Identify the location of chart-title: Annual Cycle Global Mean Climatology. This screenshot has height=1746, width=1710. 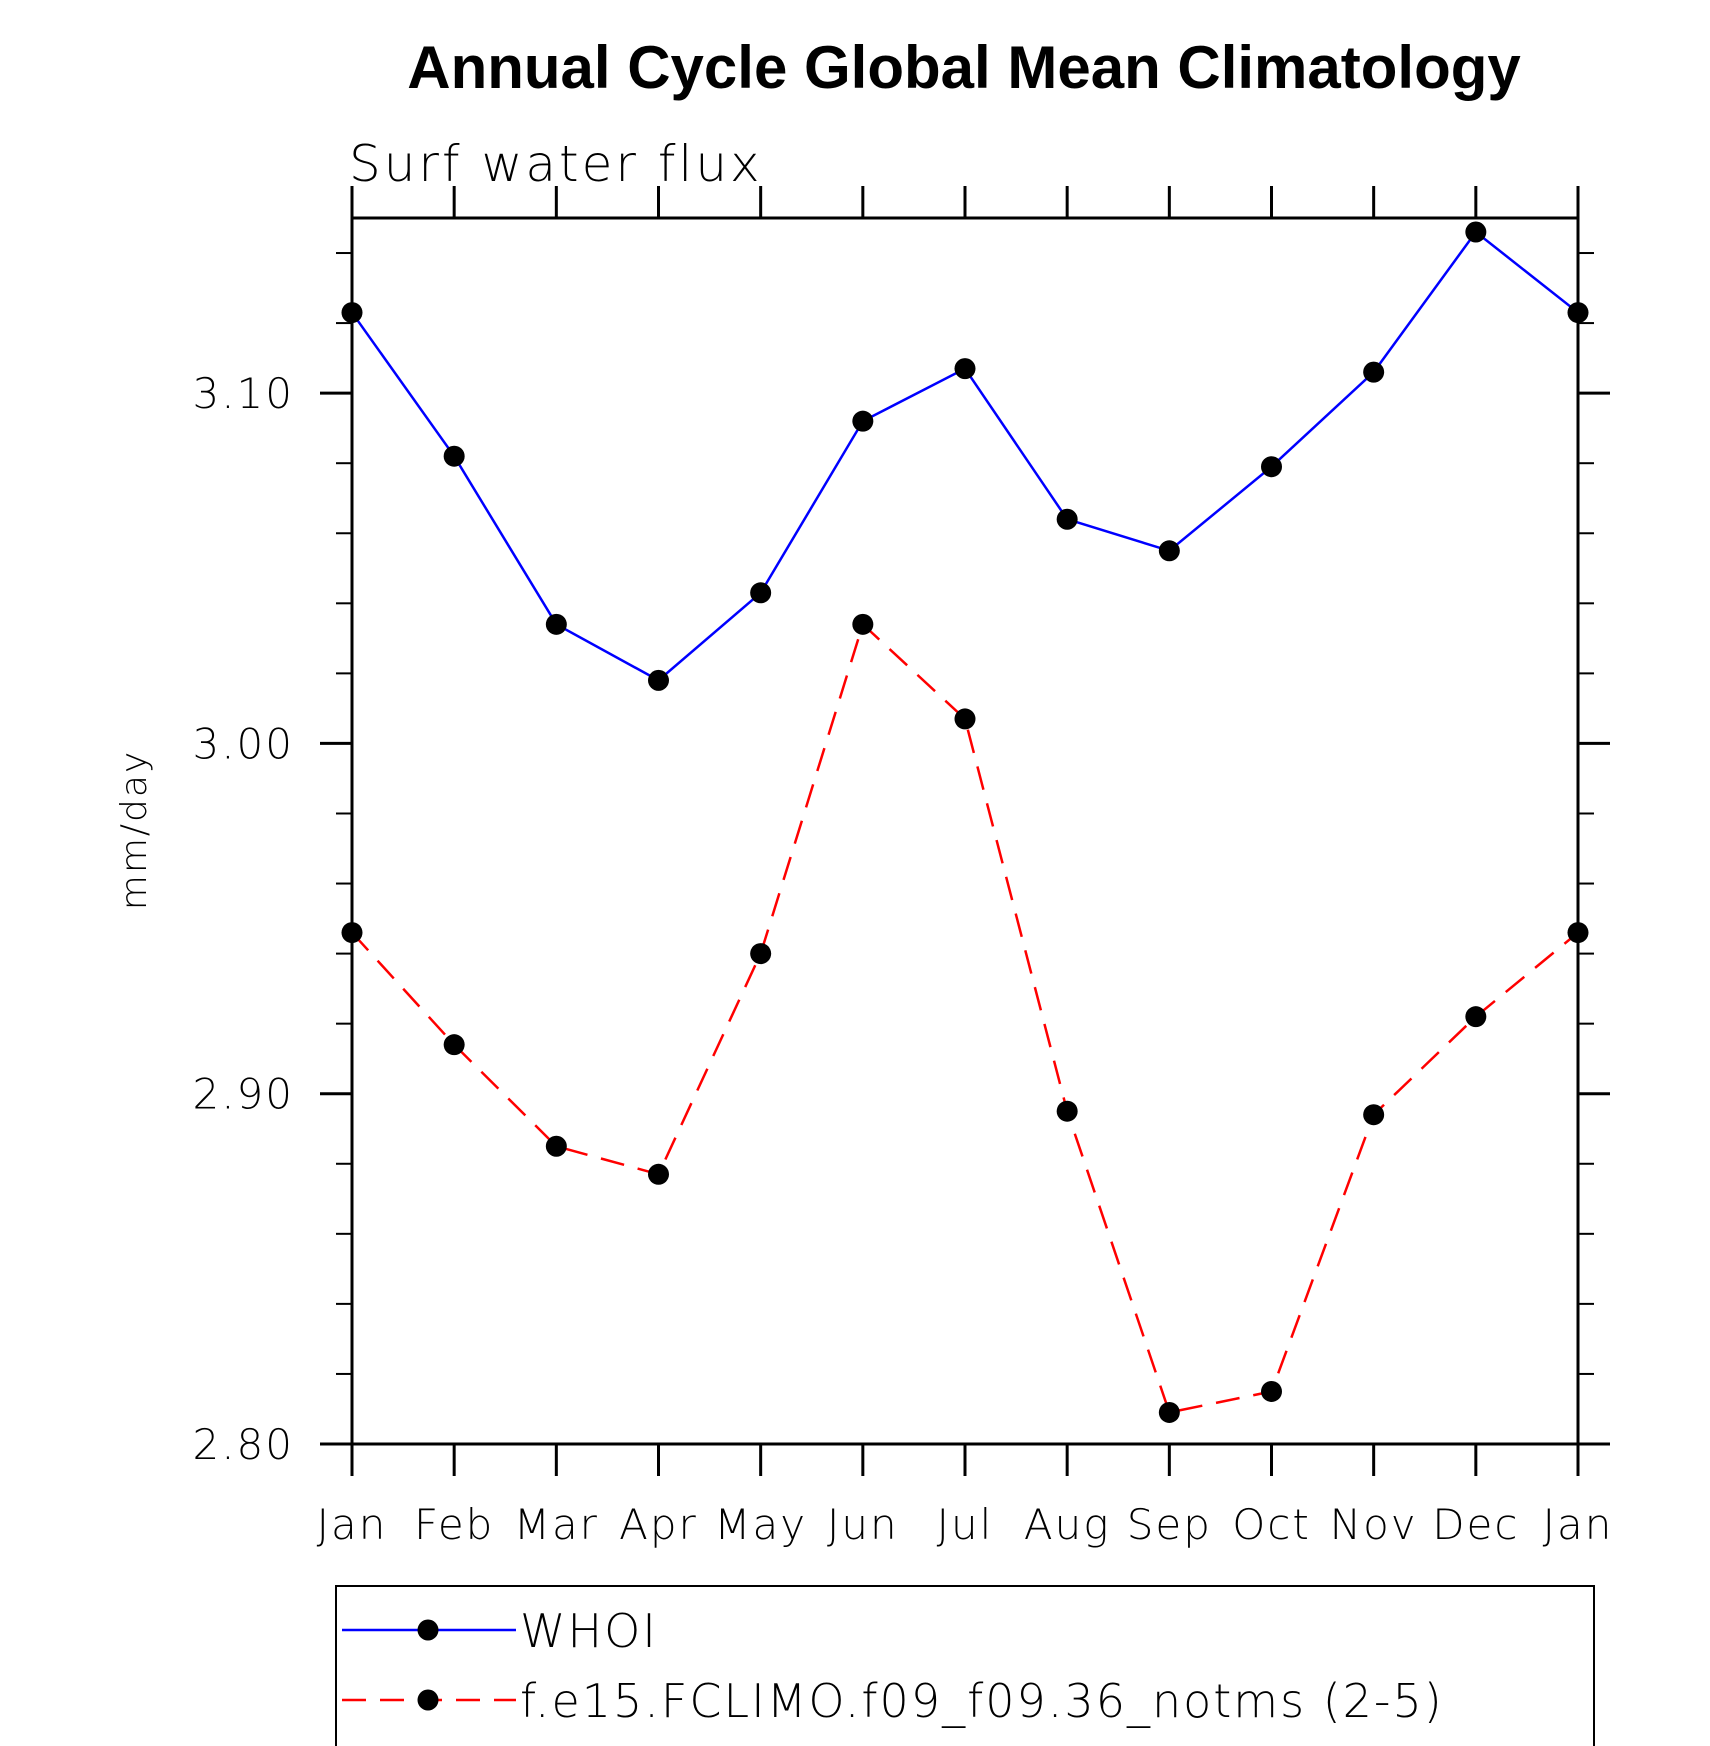
(964, 67).